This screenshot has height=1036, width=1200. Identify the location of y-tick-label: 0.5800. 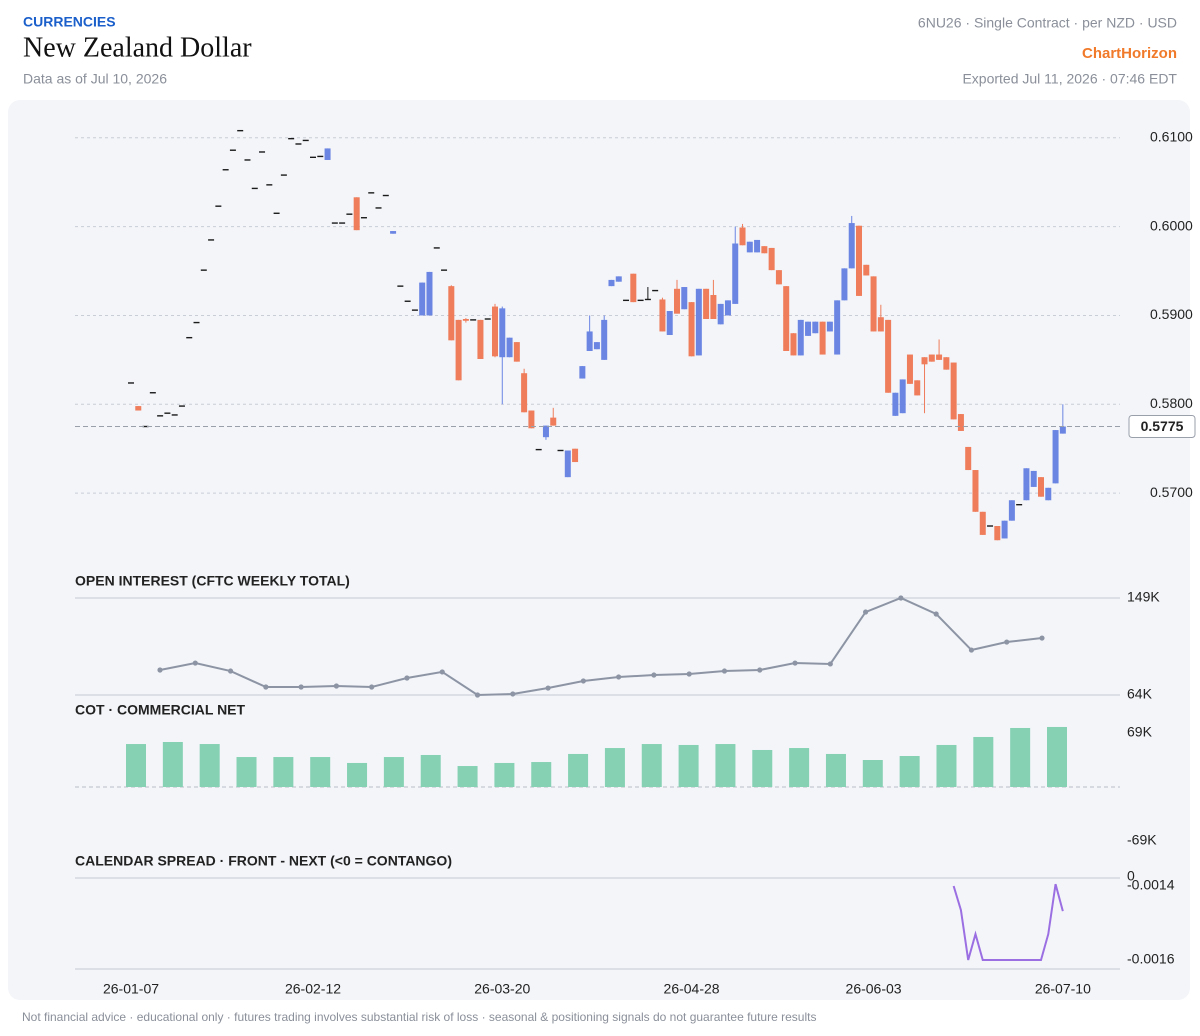
(1171, 403).